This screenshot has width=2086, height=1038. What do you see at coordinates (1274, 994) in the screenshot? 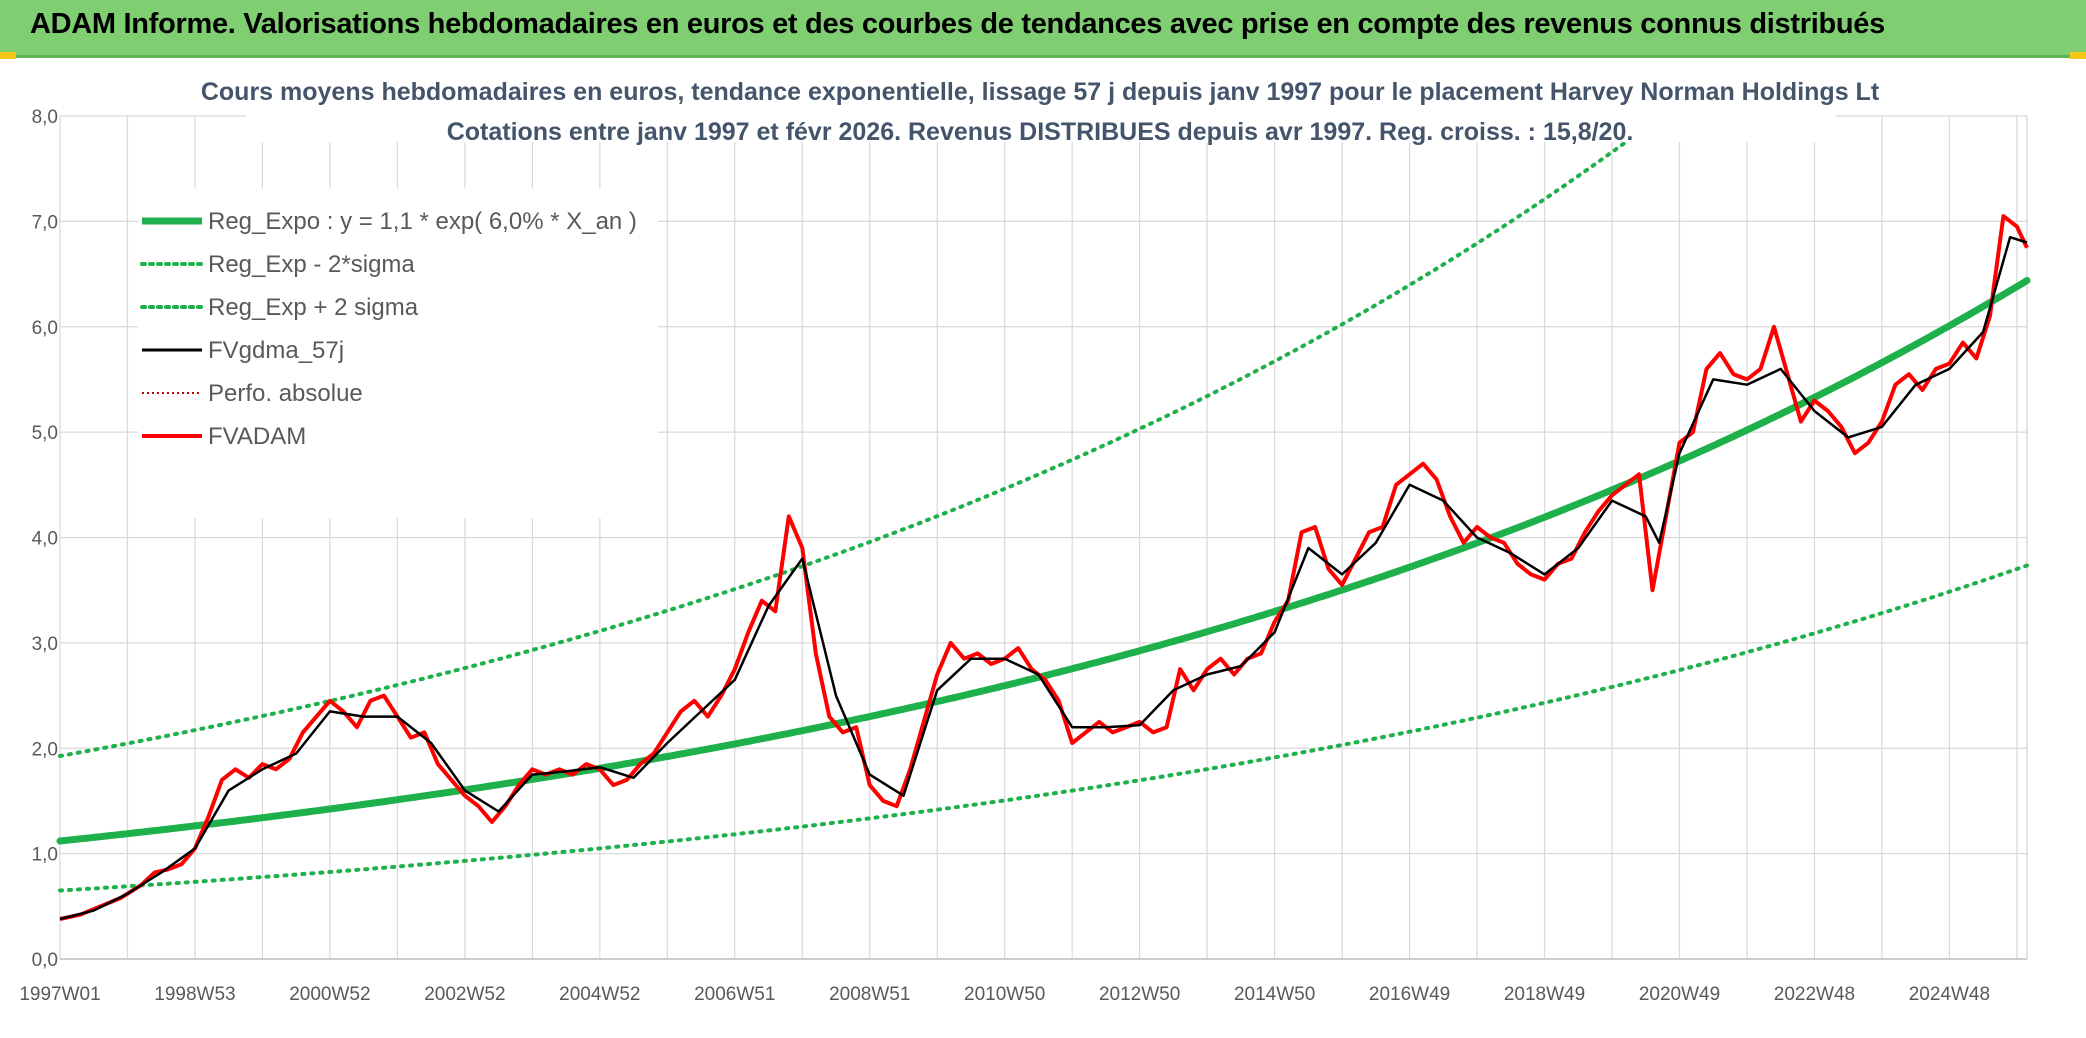
I see `x-tick-label: 2014W50` at bounding box center [1274, 994].